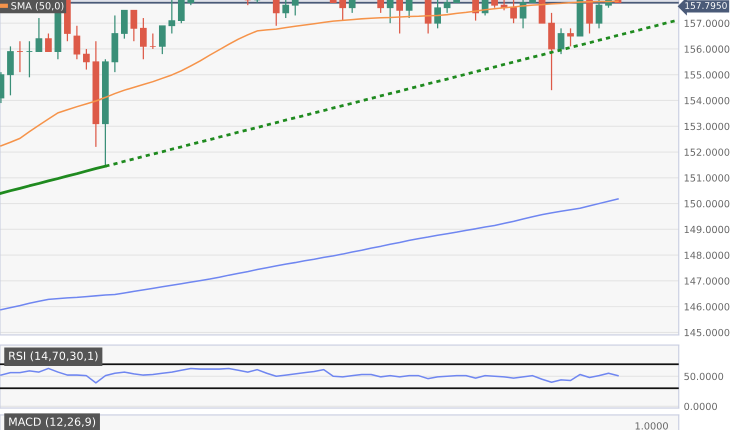 The image size is (750, 430). I want to click on y-tick-label: 150.0000, so click(707, 204).